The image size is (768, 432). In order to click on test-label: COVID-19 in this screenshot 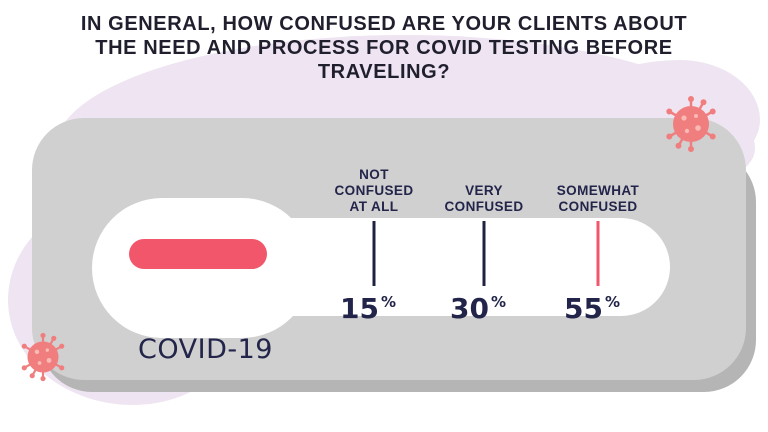, I will do `click(205, 349)`.